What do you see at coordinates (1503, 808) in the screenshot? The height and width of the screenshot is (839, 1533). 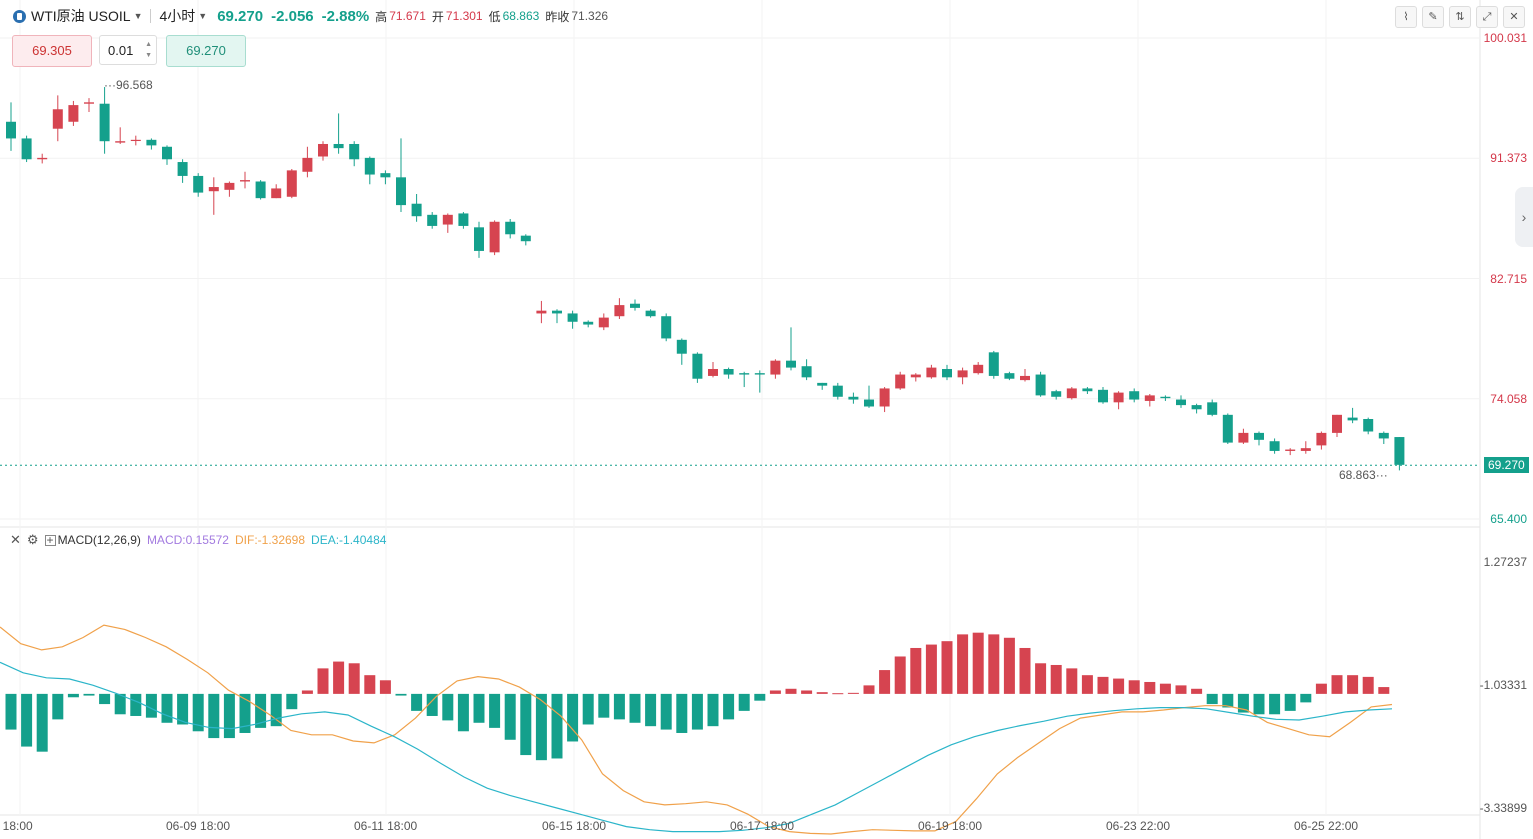 I see `macd-tick-label: -3.33899` at bounding box center [1503, 808].